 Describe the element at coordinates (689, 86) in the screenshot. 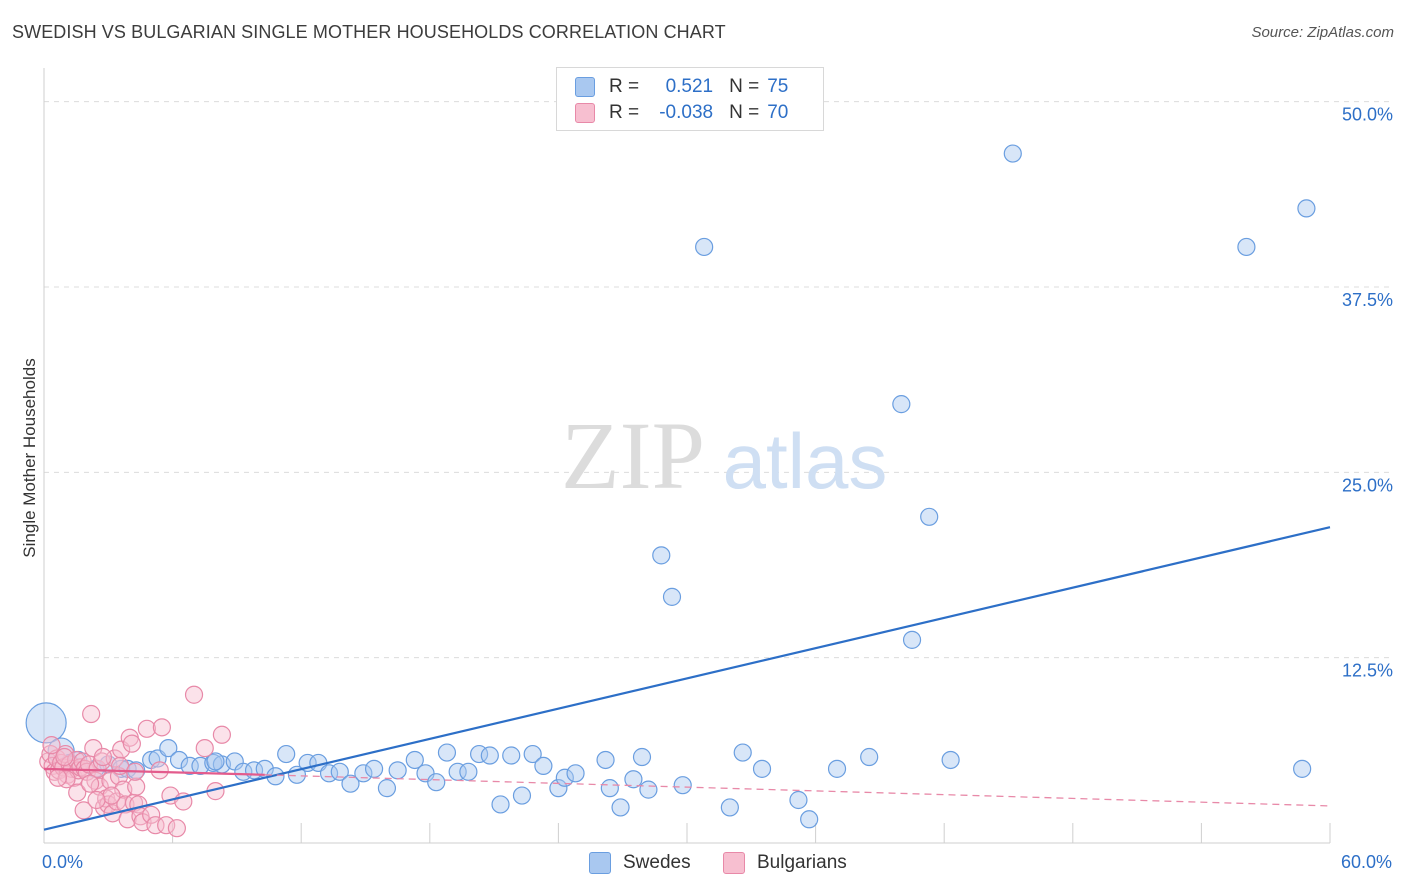

I see `swedes-r-value: 0.521` at that location.